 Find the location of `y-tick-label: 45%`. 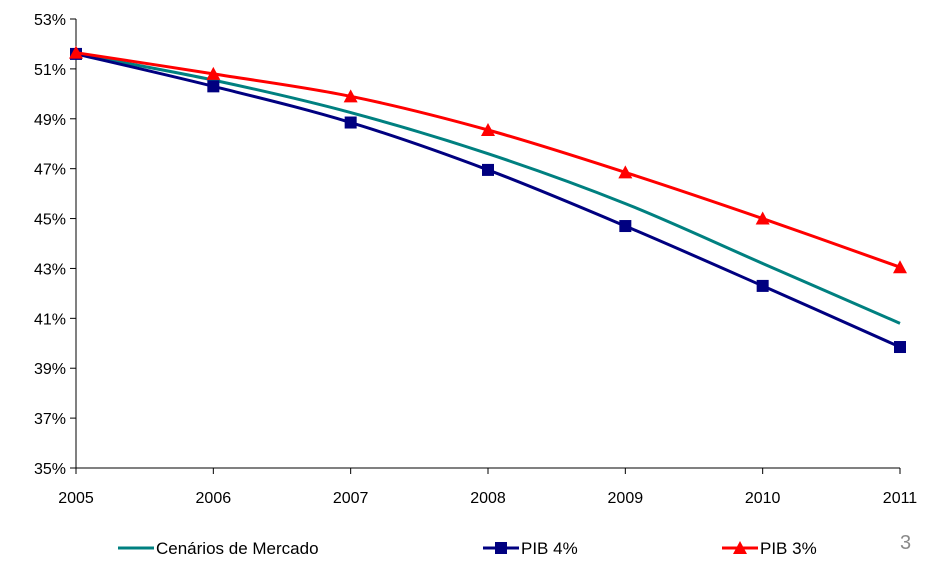

y-tick-label: 45% is located at coordinates (50, 220).